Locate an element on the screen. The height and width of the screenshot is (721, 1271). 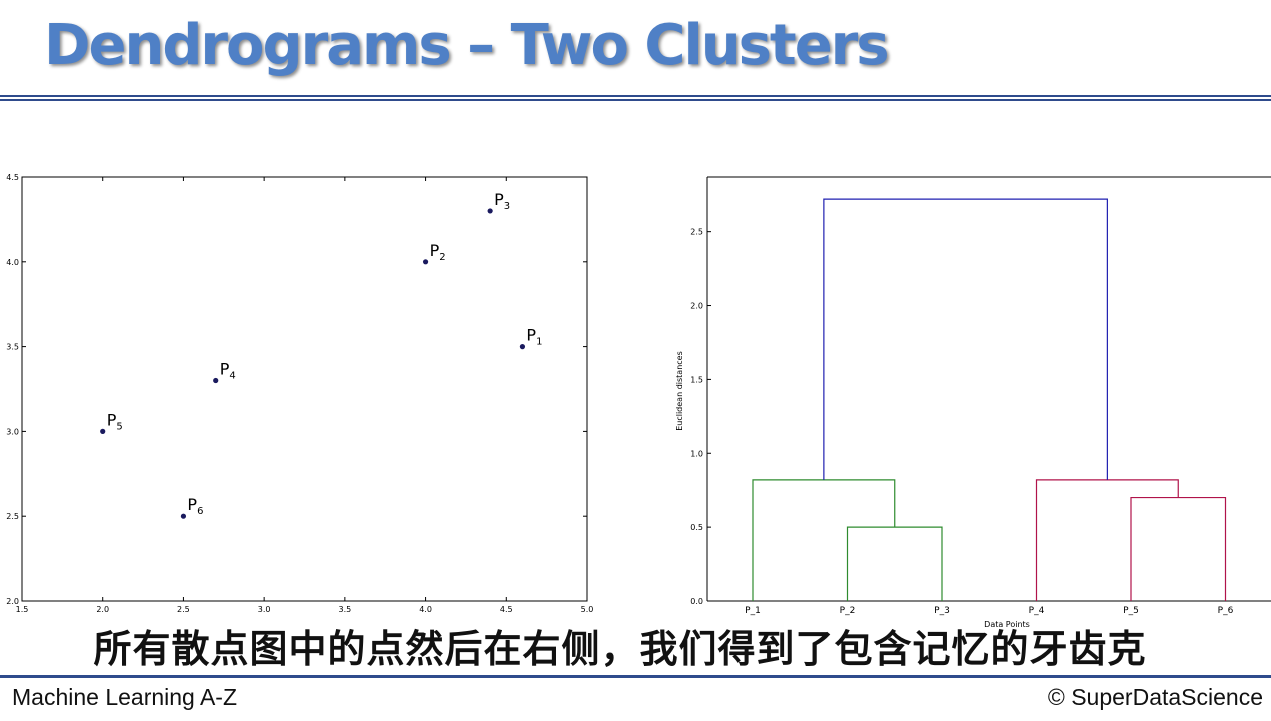
point-label: P4 is located at coordinates (228, 371).